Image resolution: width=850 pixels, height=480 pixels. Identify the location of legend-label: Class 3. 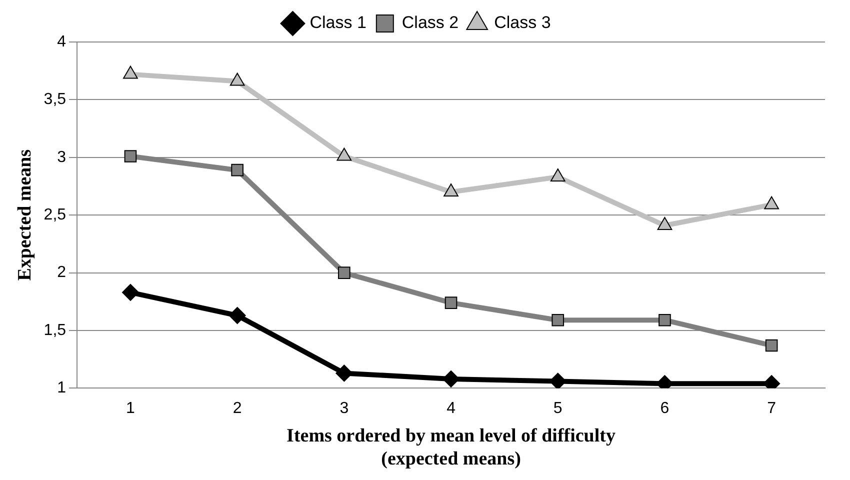
(522, 22).